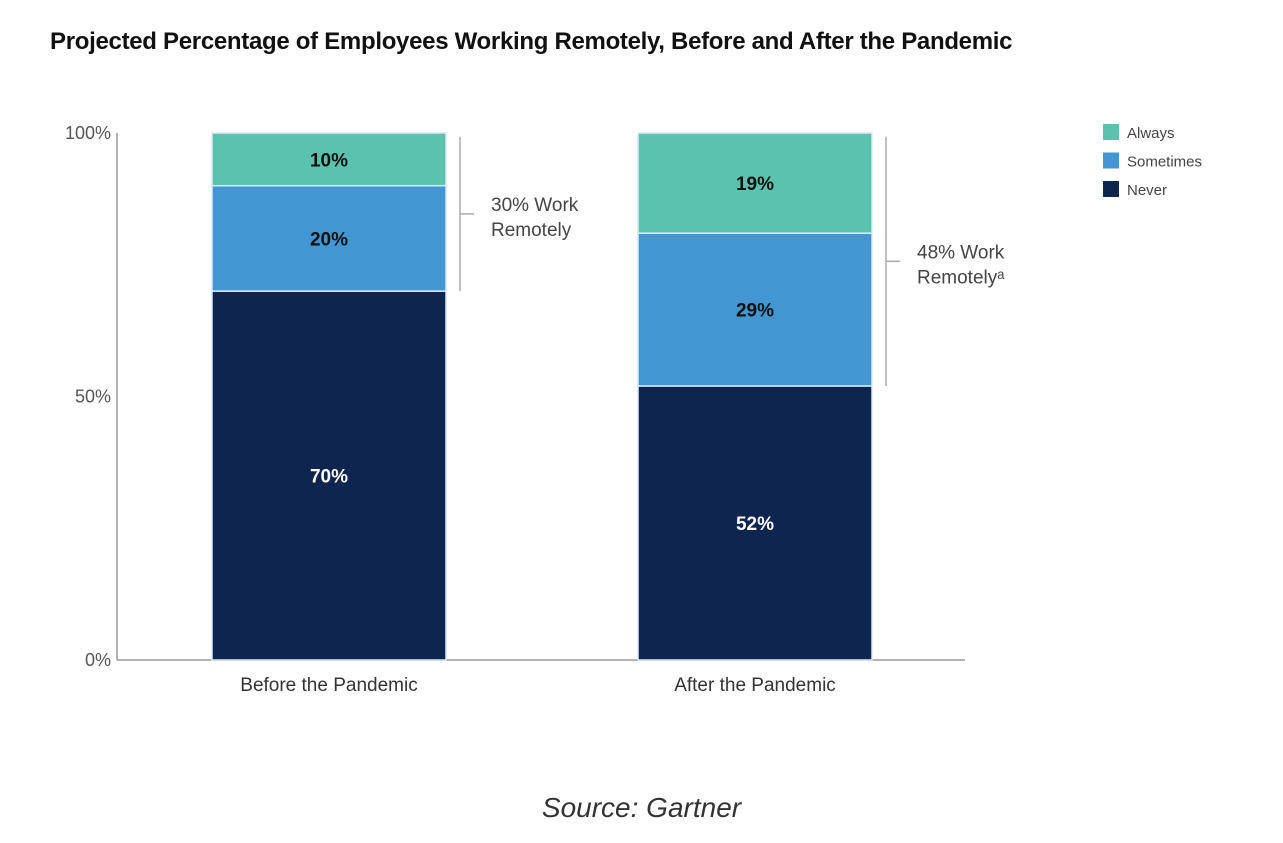 This screenshot has width=1283, height=843. What do you see at coordinates (1147, 190) in the screenshot?
I see `legend-label: Never` at bounding box center [1147, 190].